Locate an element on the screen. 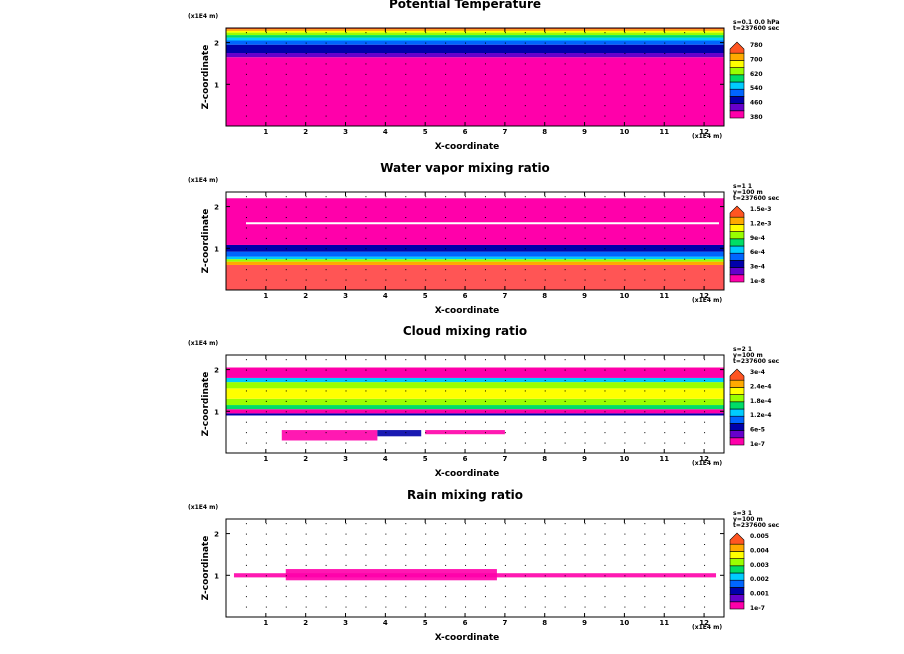  x-tick-label: 1 is located at coordinates (265, 459).